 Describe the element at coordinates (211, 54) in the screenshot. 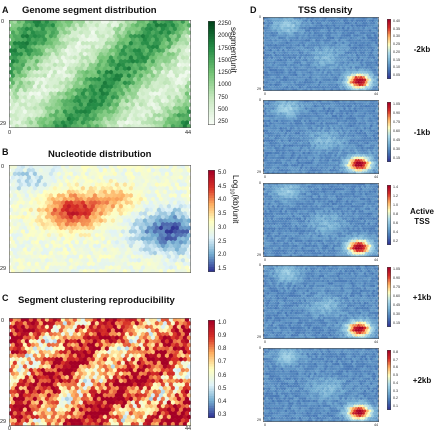

I see `colorbar-step` at that location.